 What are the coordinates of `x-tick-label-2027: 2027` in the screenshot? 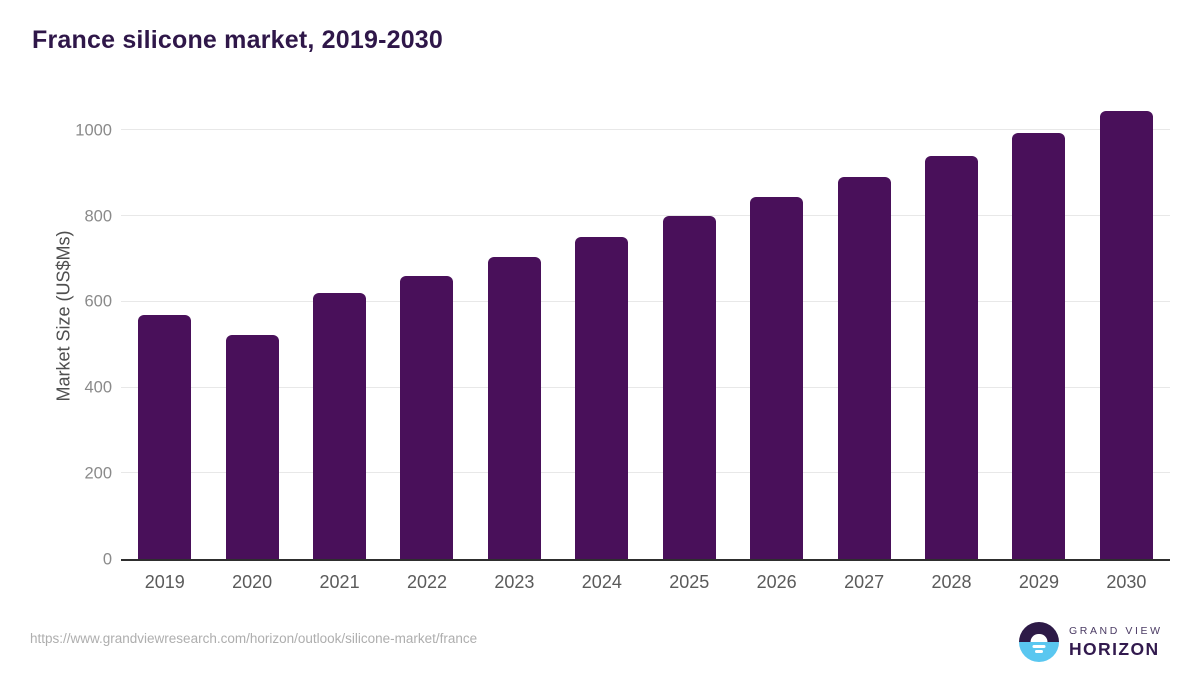 It's located at (864, 582).